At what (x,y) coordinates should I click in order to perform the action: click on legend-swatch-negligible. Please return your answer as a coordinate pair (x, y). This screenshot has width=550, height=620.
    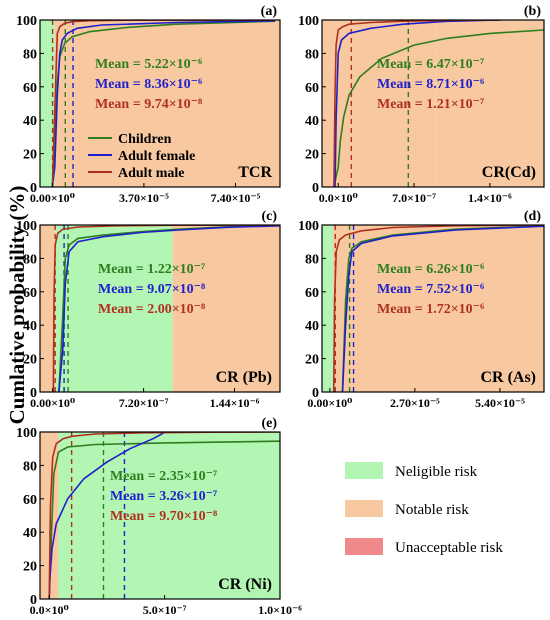
    Looking at the image, I should click on (364, 470).